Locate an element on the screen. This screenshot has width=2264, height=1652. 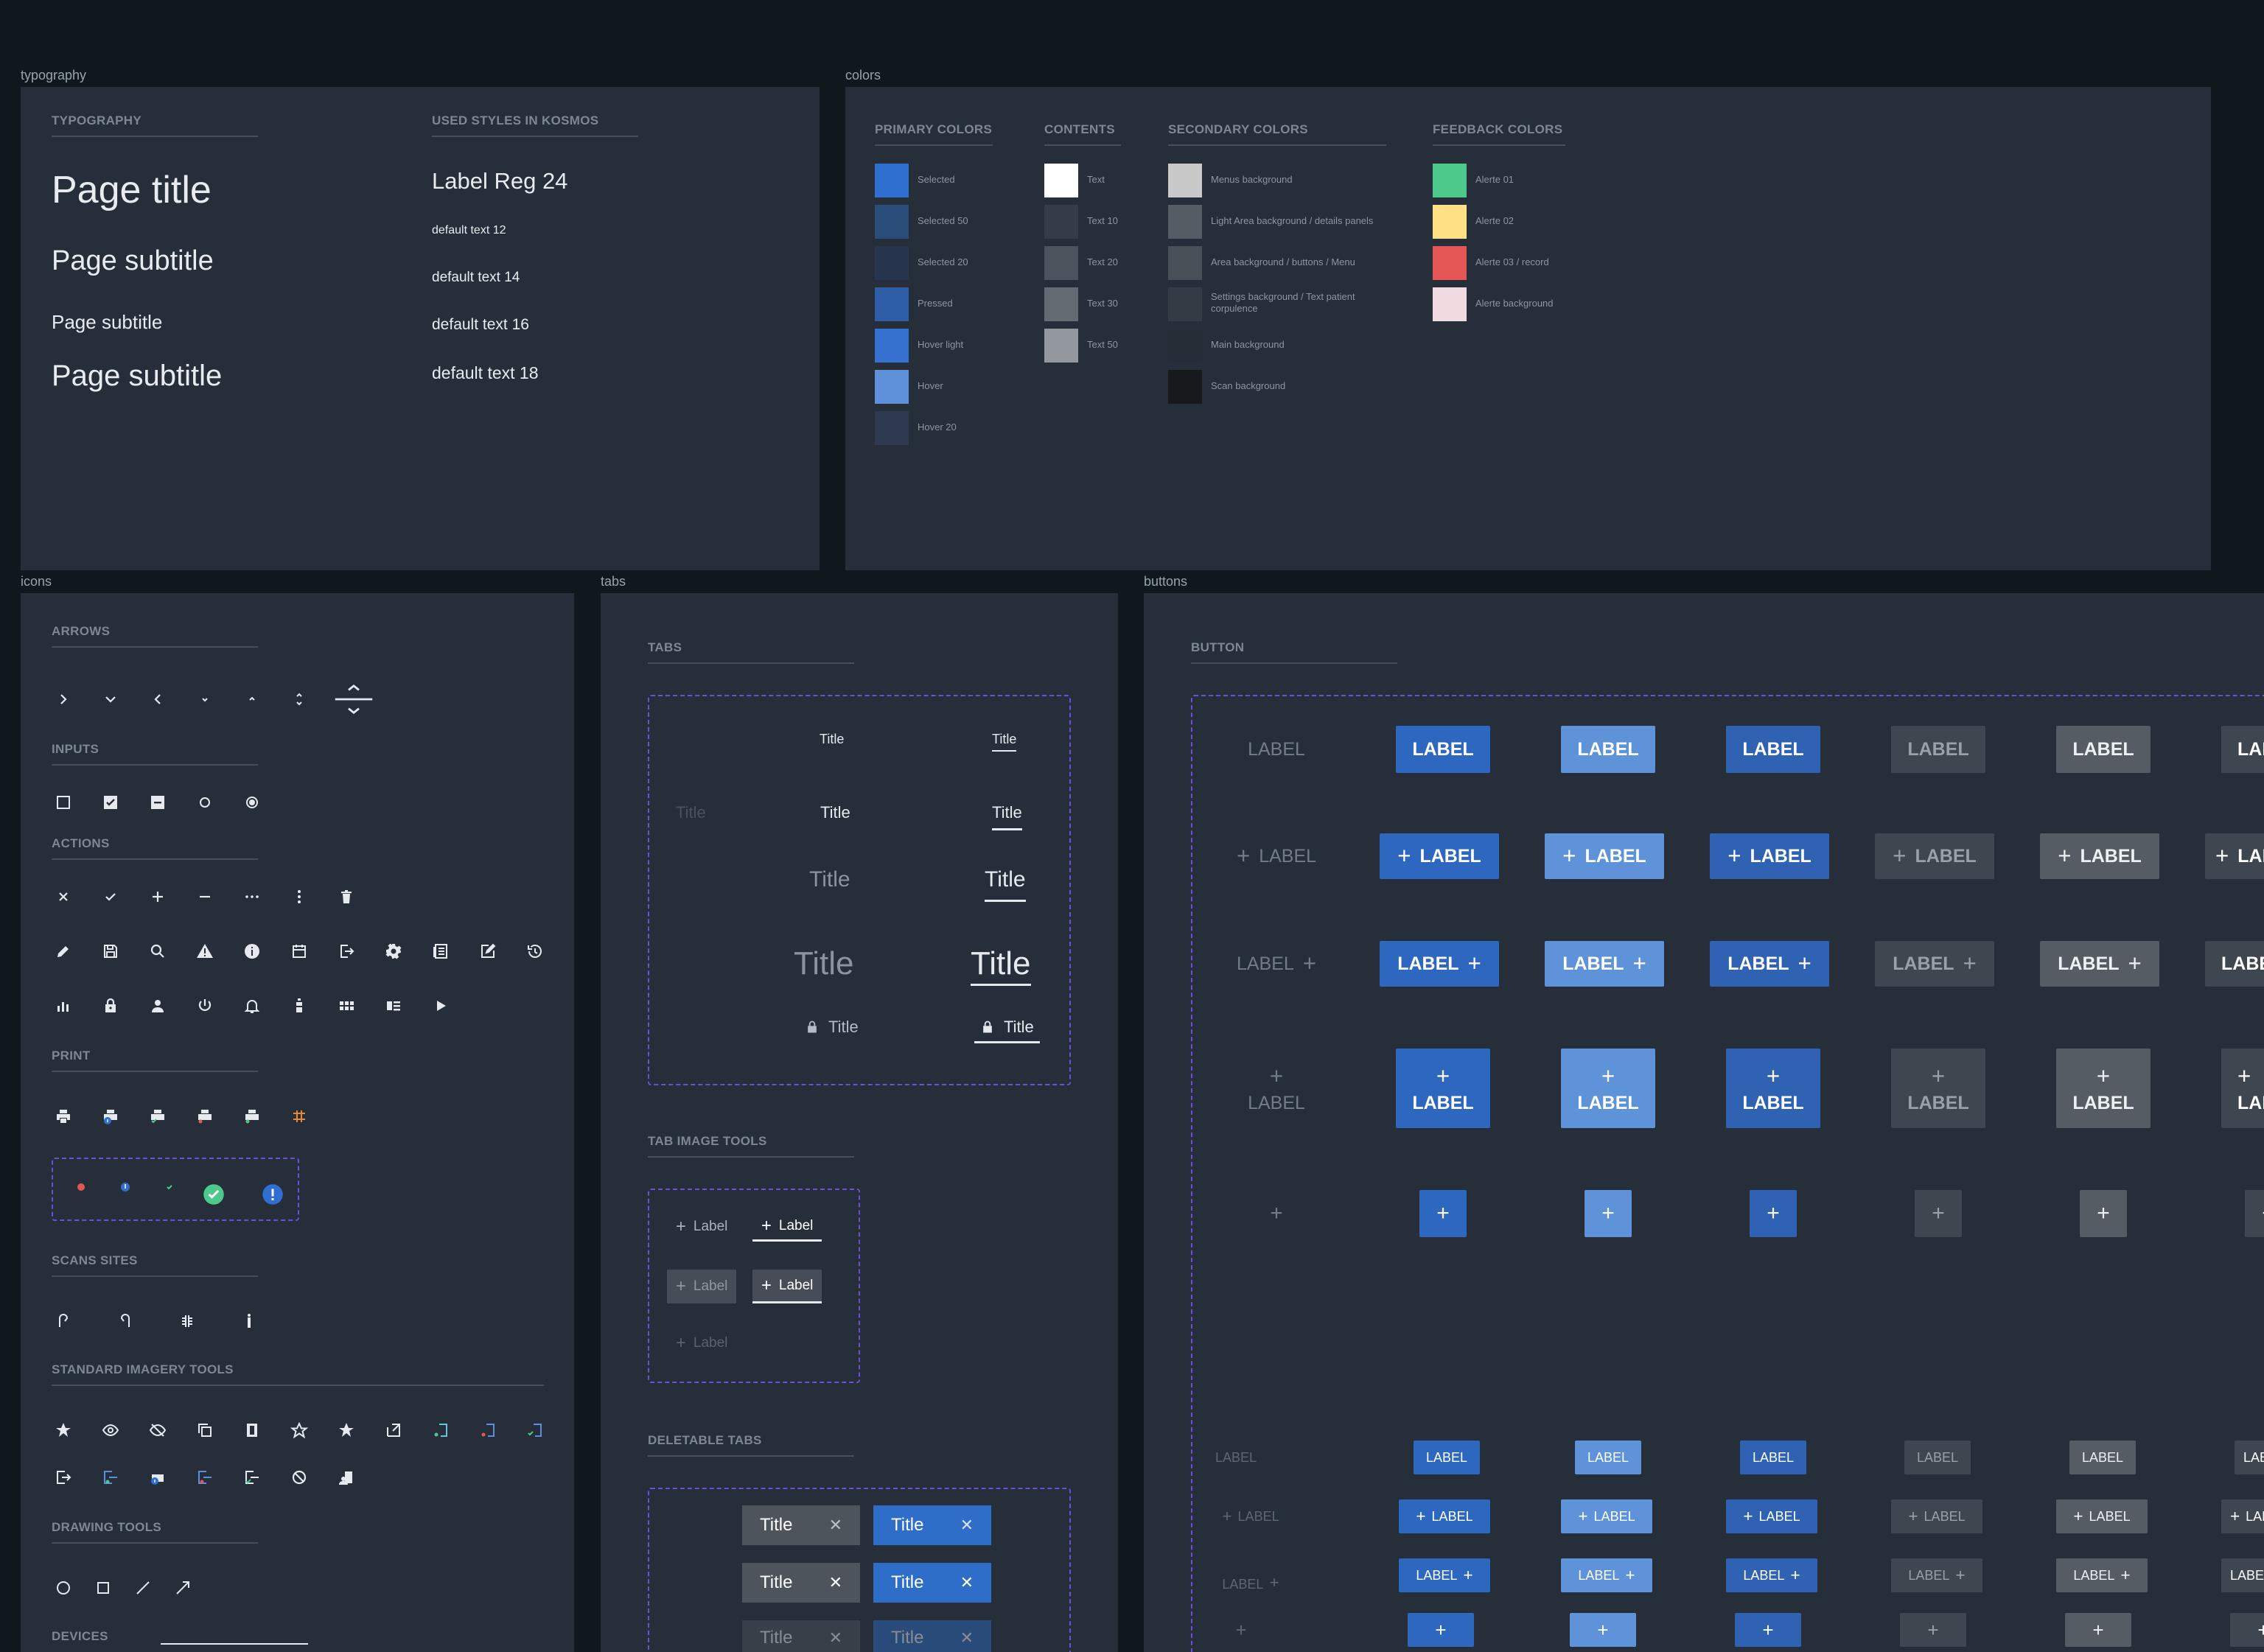
grid-icon is located at coordinates (346, 1006).